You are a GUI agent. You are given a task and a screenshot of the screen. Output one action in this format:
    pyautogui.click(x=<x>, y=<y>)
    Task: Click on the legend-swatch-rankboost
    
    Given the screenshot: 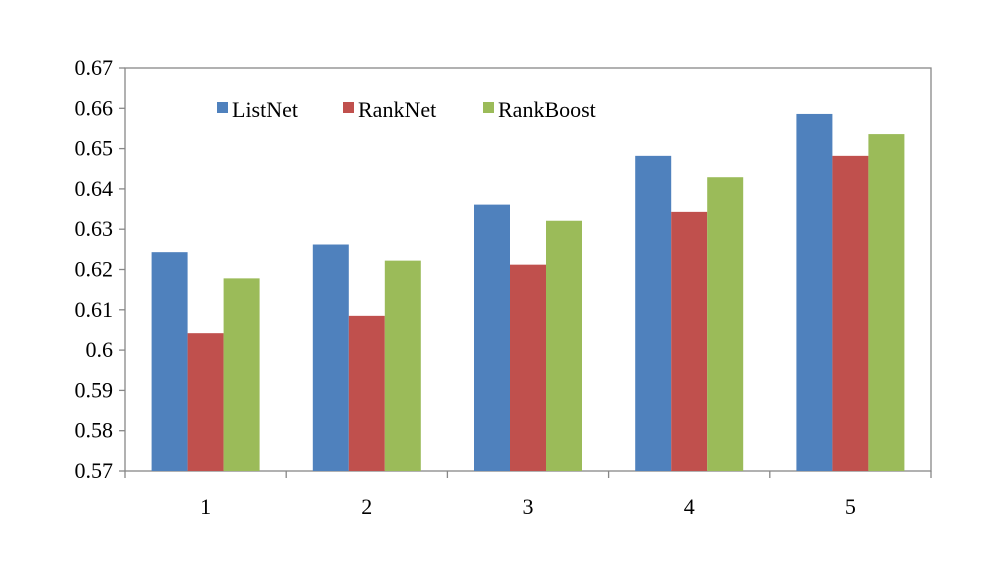 What is the action you would take?
    pyautogui.click(x=488, y=107)
    